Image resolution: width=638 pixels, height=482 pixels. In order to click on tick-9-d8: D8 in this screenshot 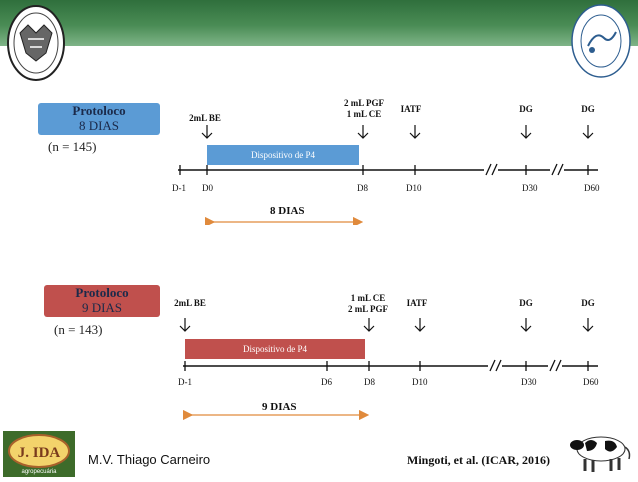, I will do `click(369, 382)`.